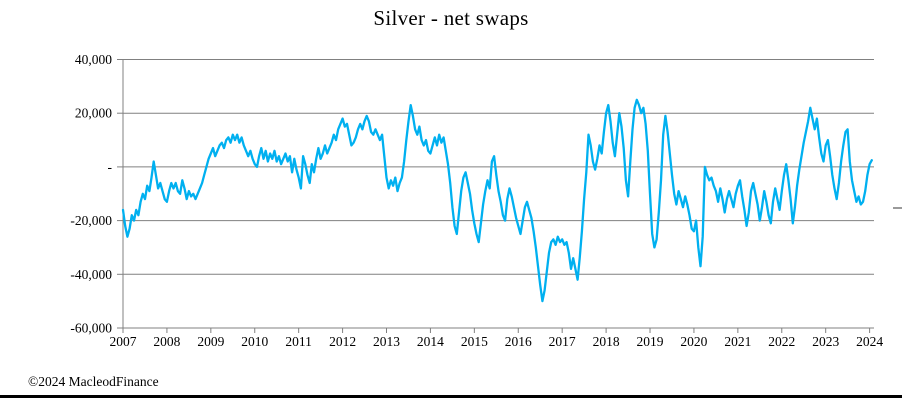  What do you see at coordinates (93, 59) in the screenshot?
I see `y-tick-label: 40,000` at bounding box center [93, 59].